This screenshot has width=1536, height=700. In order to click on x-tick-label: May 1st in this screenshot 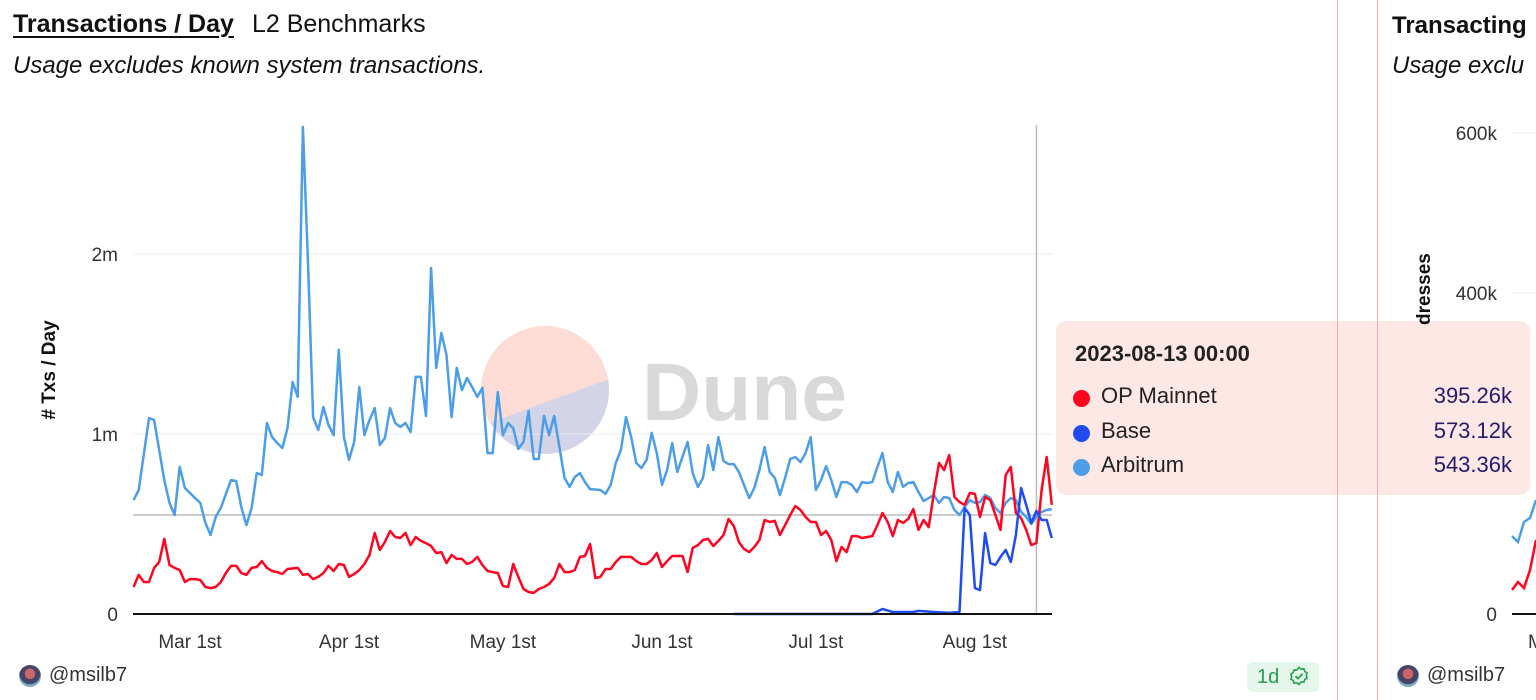, I will do `click(503, 642)`.